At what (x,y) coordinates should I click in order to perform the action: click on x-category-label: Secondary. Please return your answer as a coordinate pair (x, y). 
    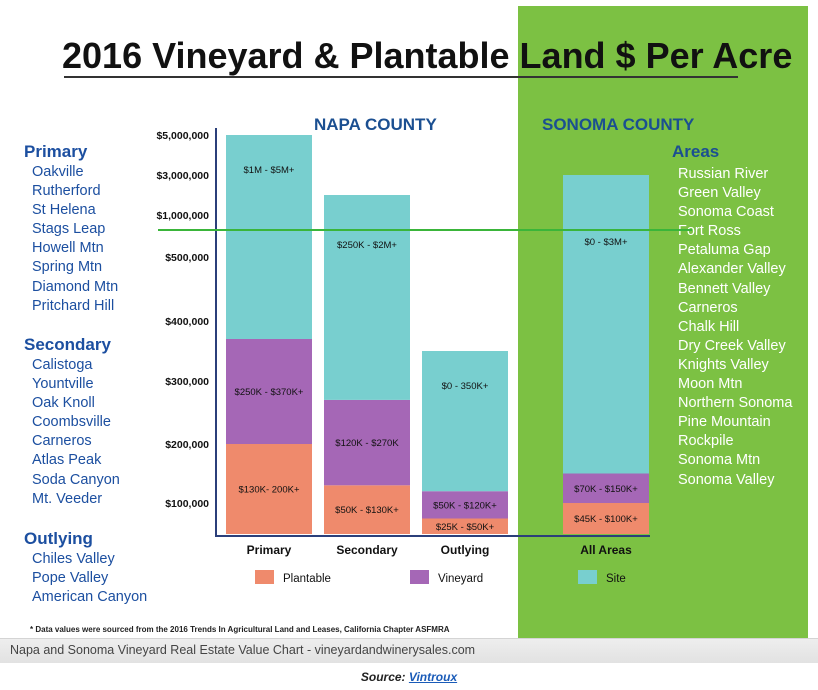
    Looking at the image, I should click on (367, 550).